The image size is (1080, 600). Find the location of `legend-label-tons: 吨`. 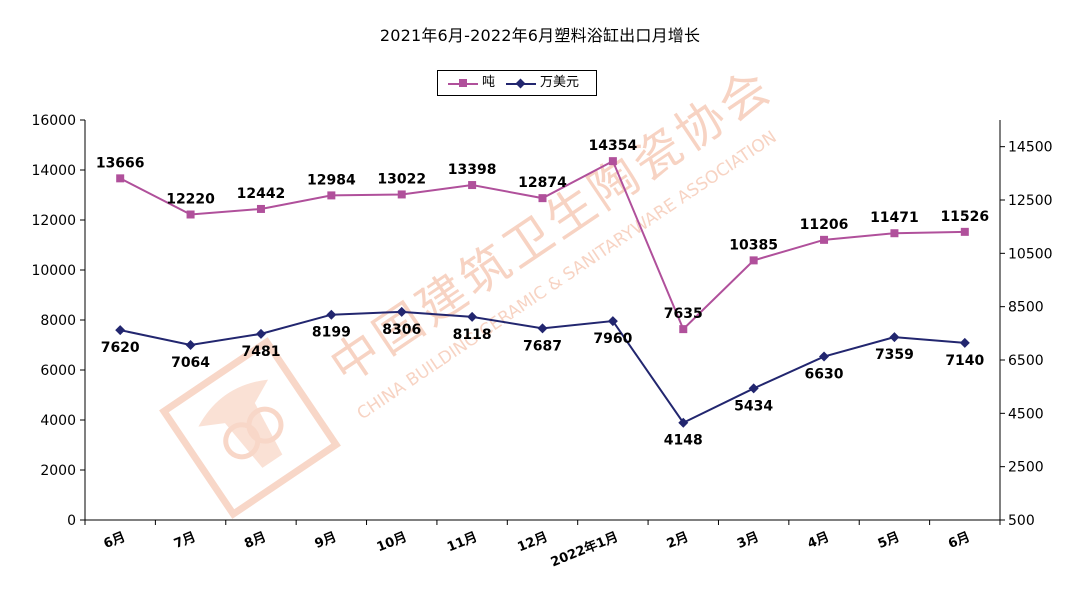

legend-label-tons: 吨 is located at coordinates (489, 82).